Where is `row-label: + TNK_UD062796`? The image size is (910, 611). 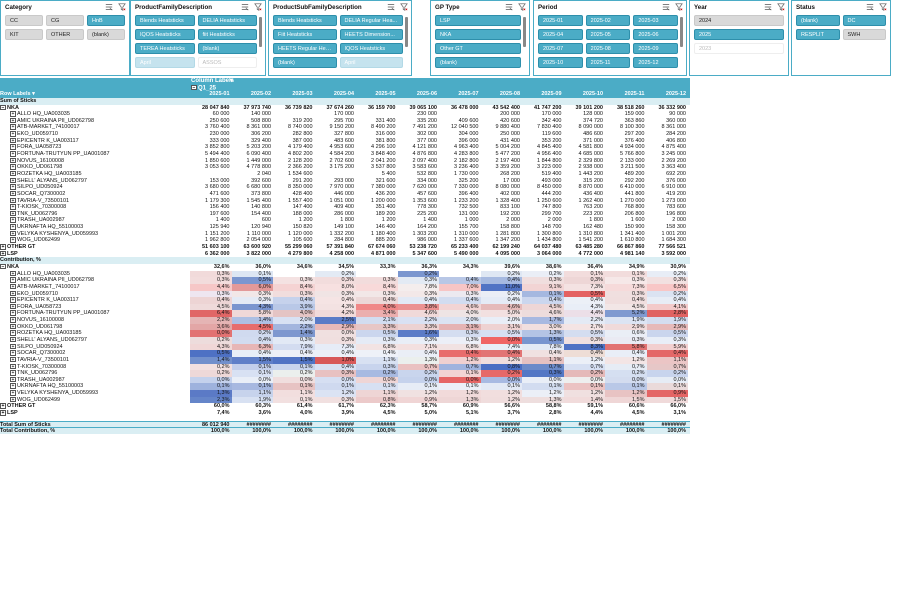
row-label: + TNK_UD062796 is located at coordinates (95, 214).